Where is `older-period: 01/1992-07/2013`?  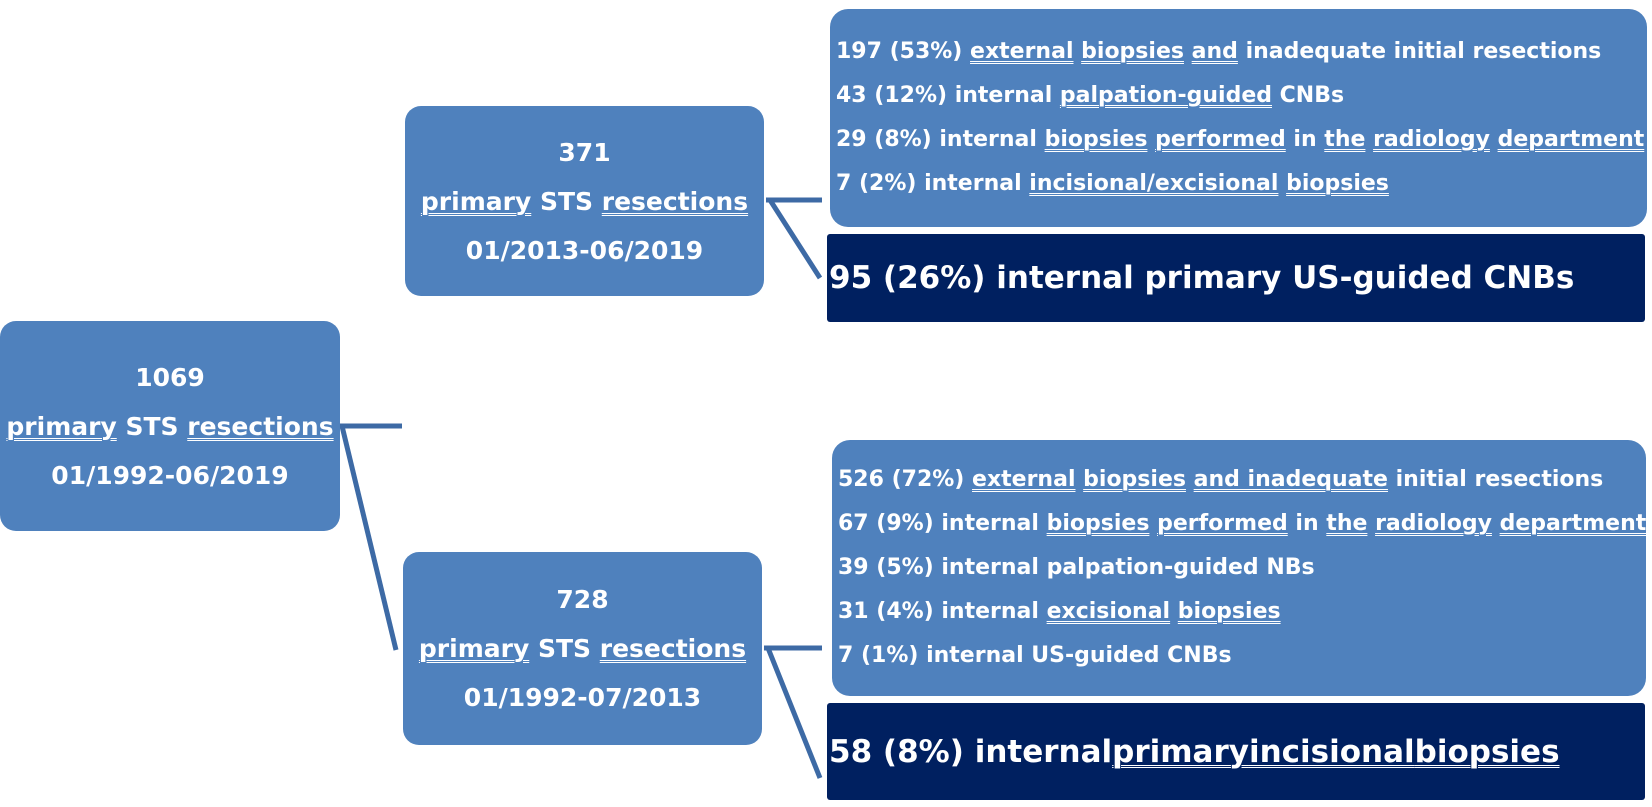 older-period: 01/1992-07/2013 is located at coordinates (582, 697).